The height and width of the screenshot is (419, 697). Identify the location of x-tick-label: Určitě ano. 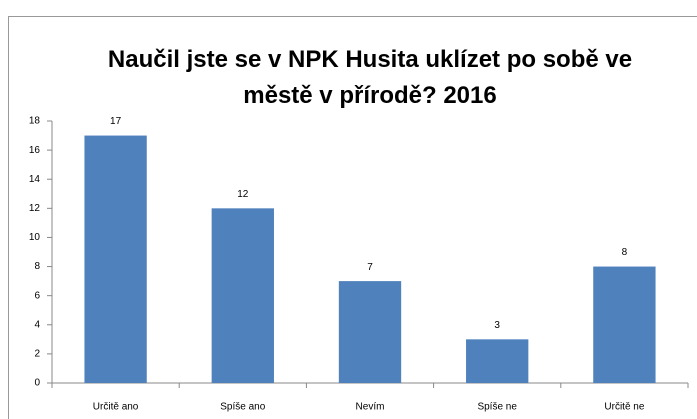
(116, 407).